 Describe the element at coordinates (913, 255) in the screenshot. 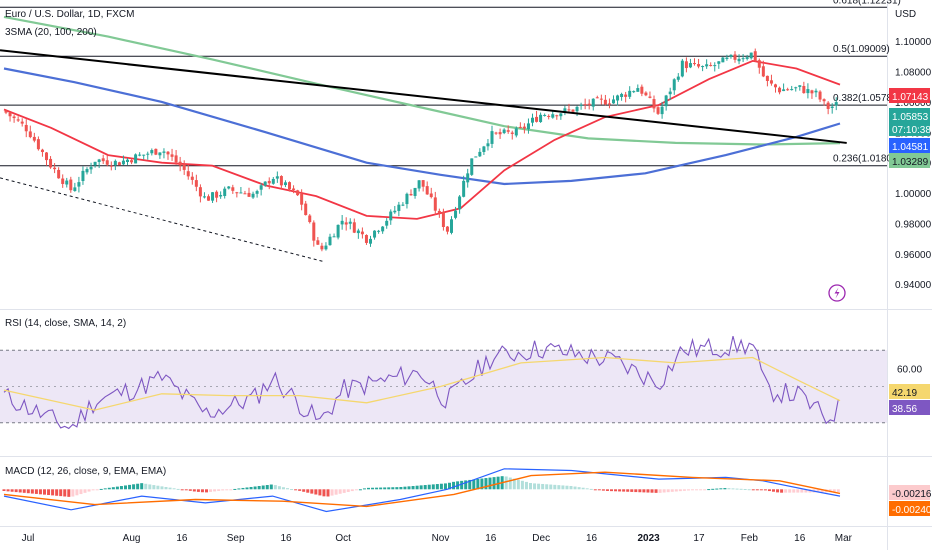

I see `price-tick-label: 0.96000` at that location.